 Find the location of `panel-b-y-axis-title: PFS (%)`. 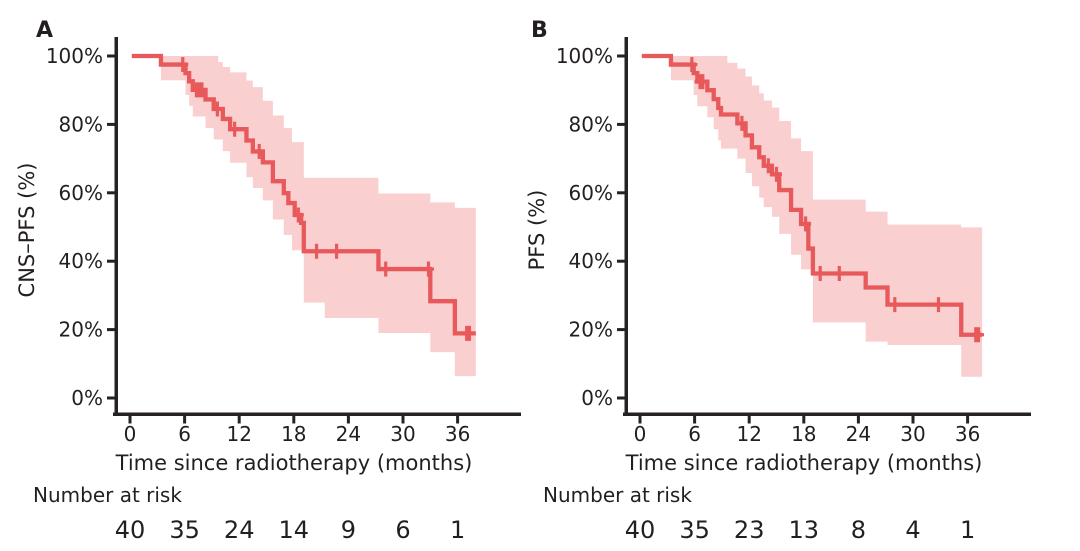

panel-b-y-axis-title: PFS (%) is located at coordinates (537, 230).